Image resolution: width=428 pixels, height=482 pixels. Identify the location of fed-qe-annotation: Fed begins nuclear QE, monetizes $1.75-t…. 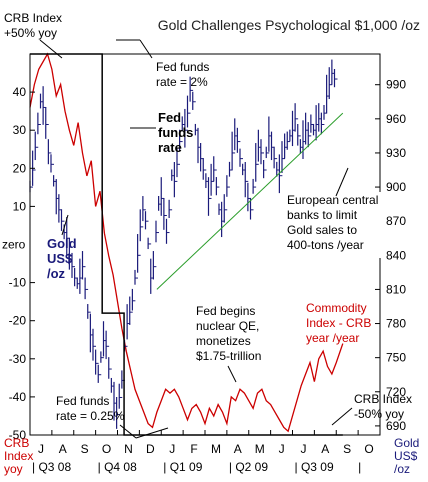
(228, 333).